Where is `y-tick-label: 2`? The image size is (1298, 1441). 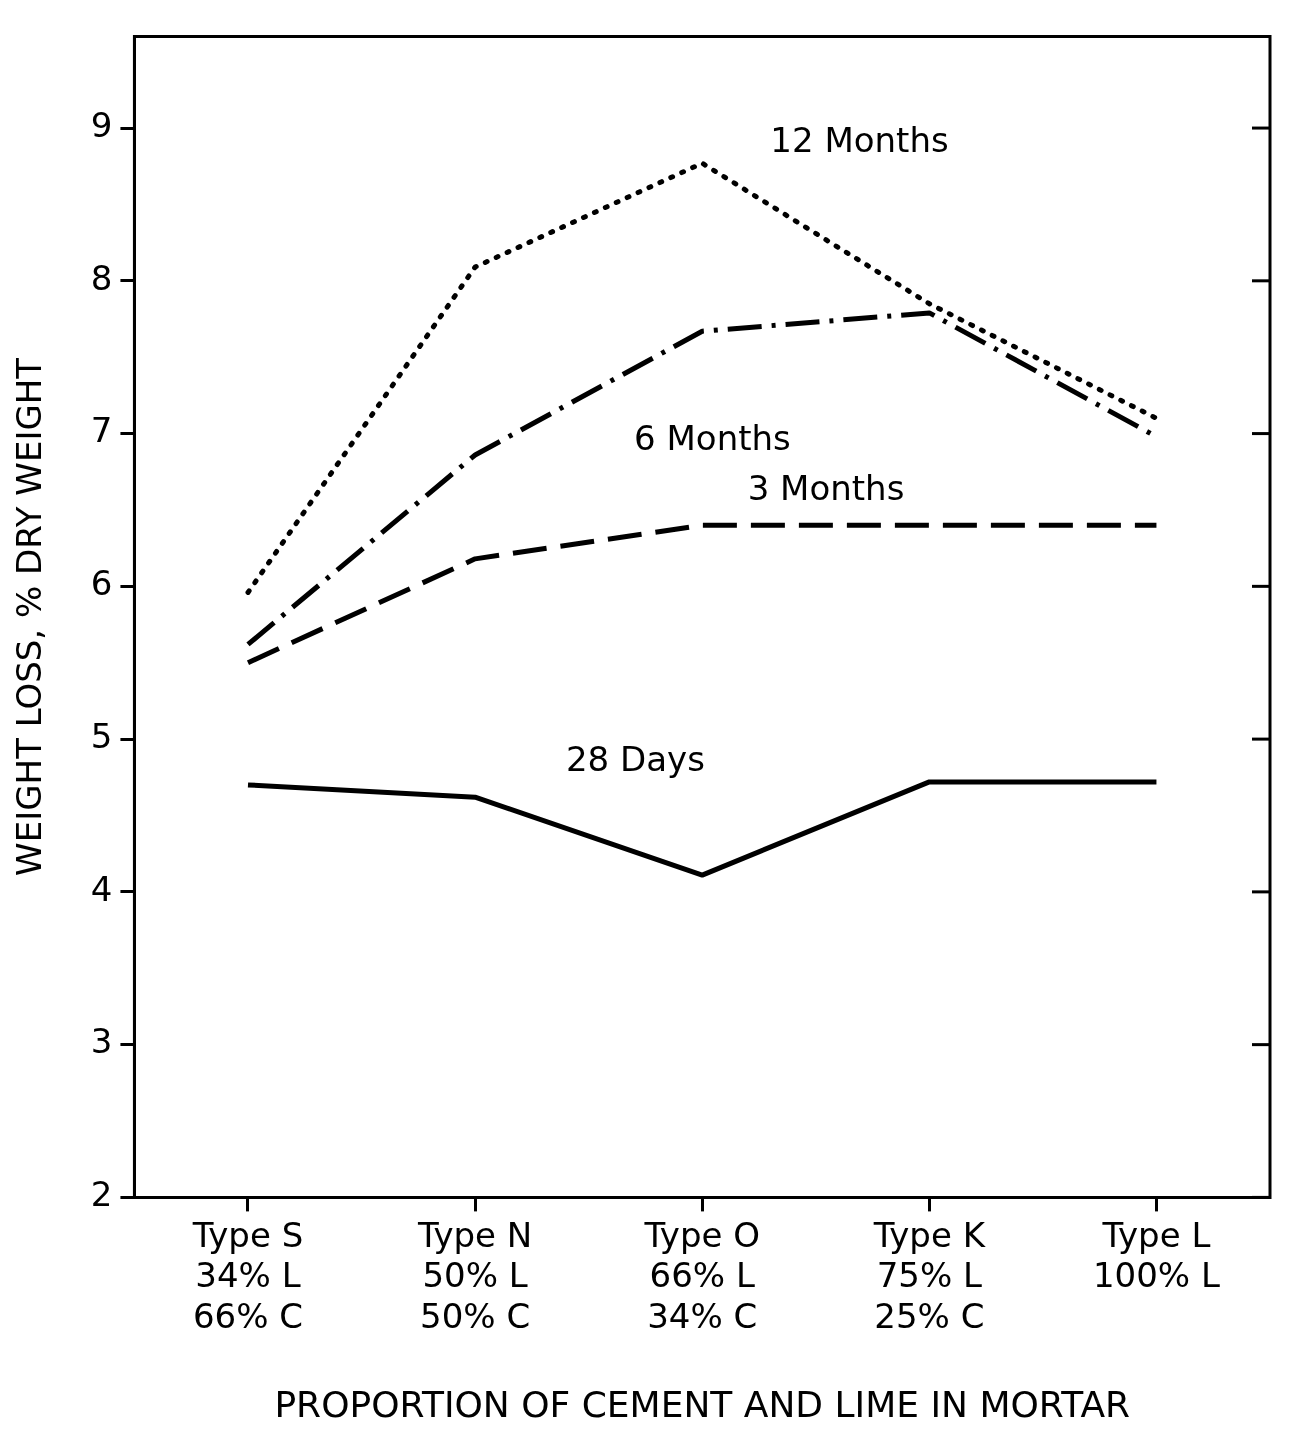
y-tick-label: 2 is located at coordinates (101, 1194).